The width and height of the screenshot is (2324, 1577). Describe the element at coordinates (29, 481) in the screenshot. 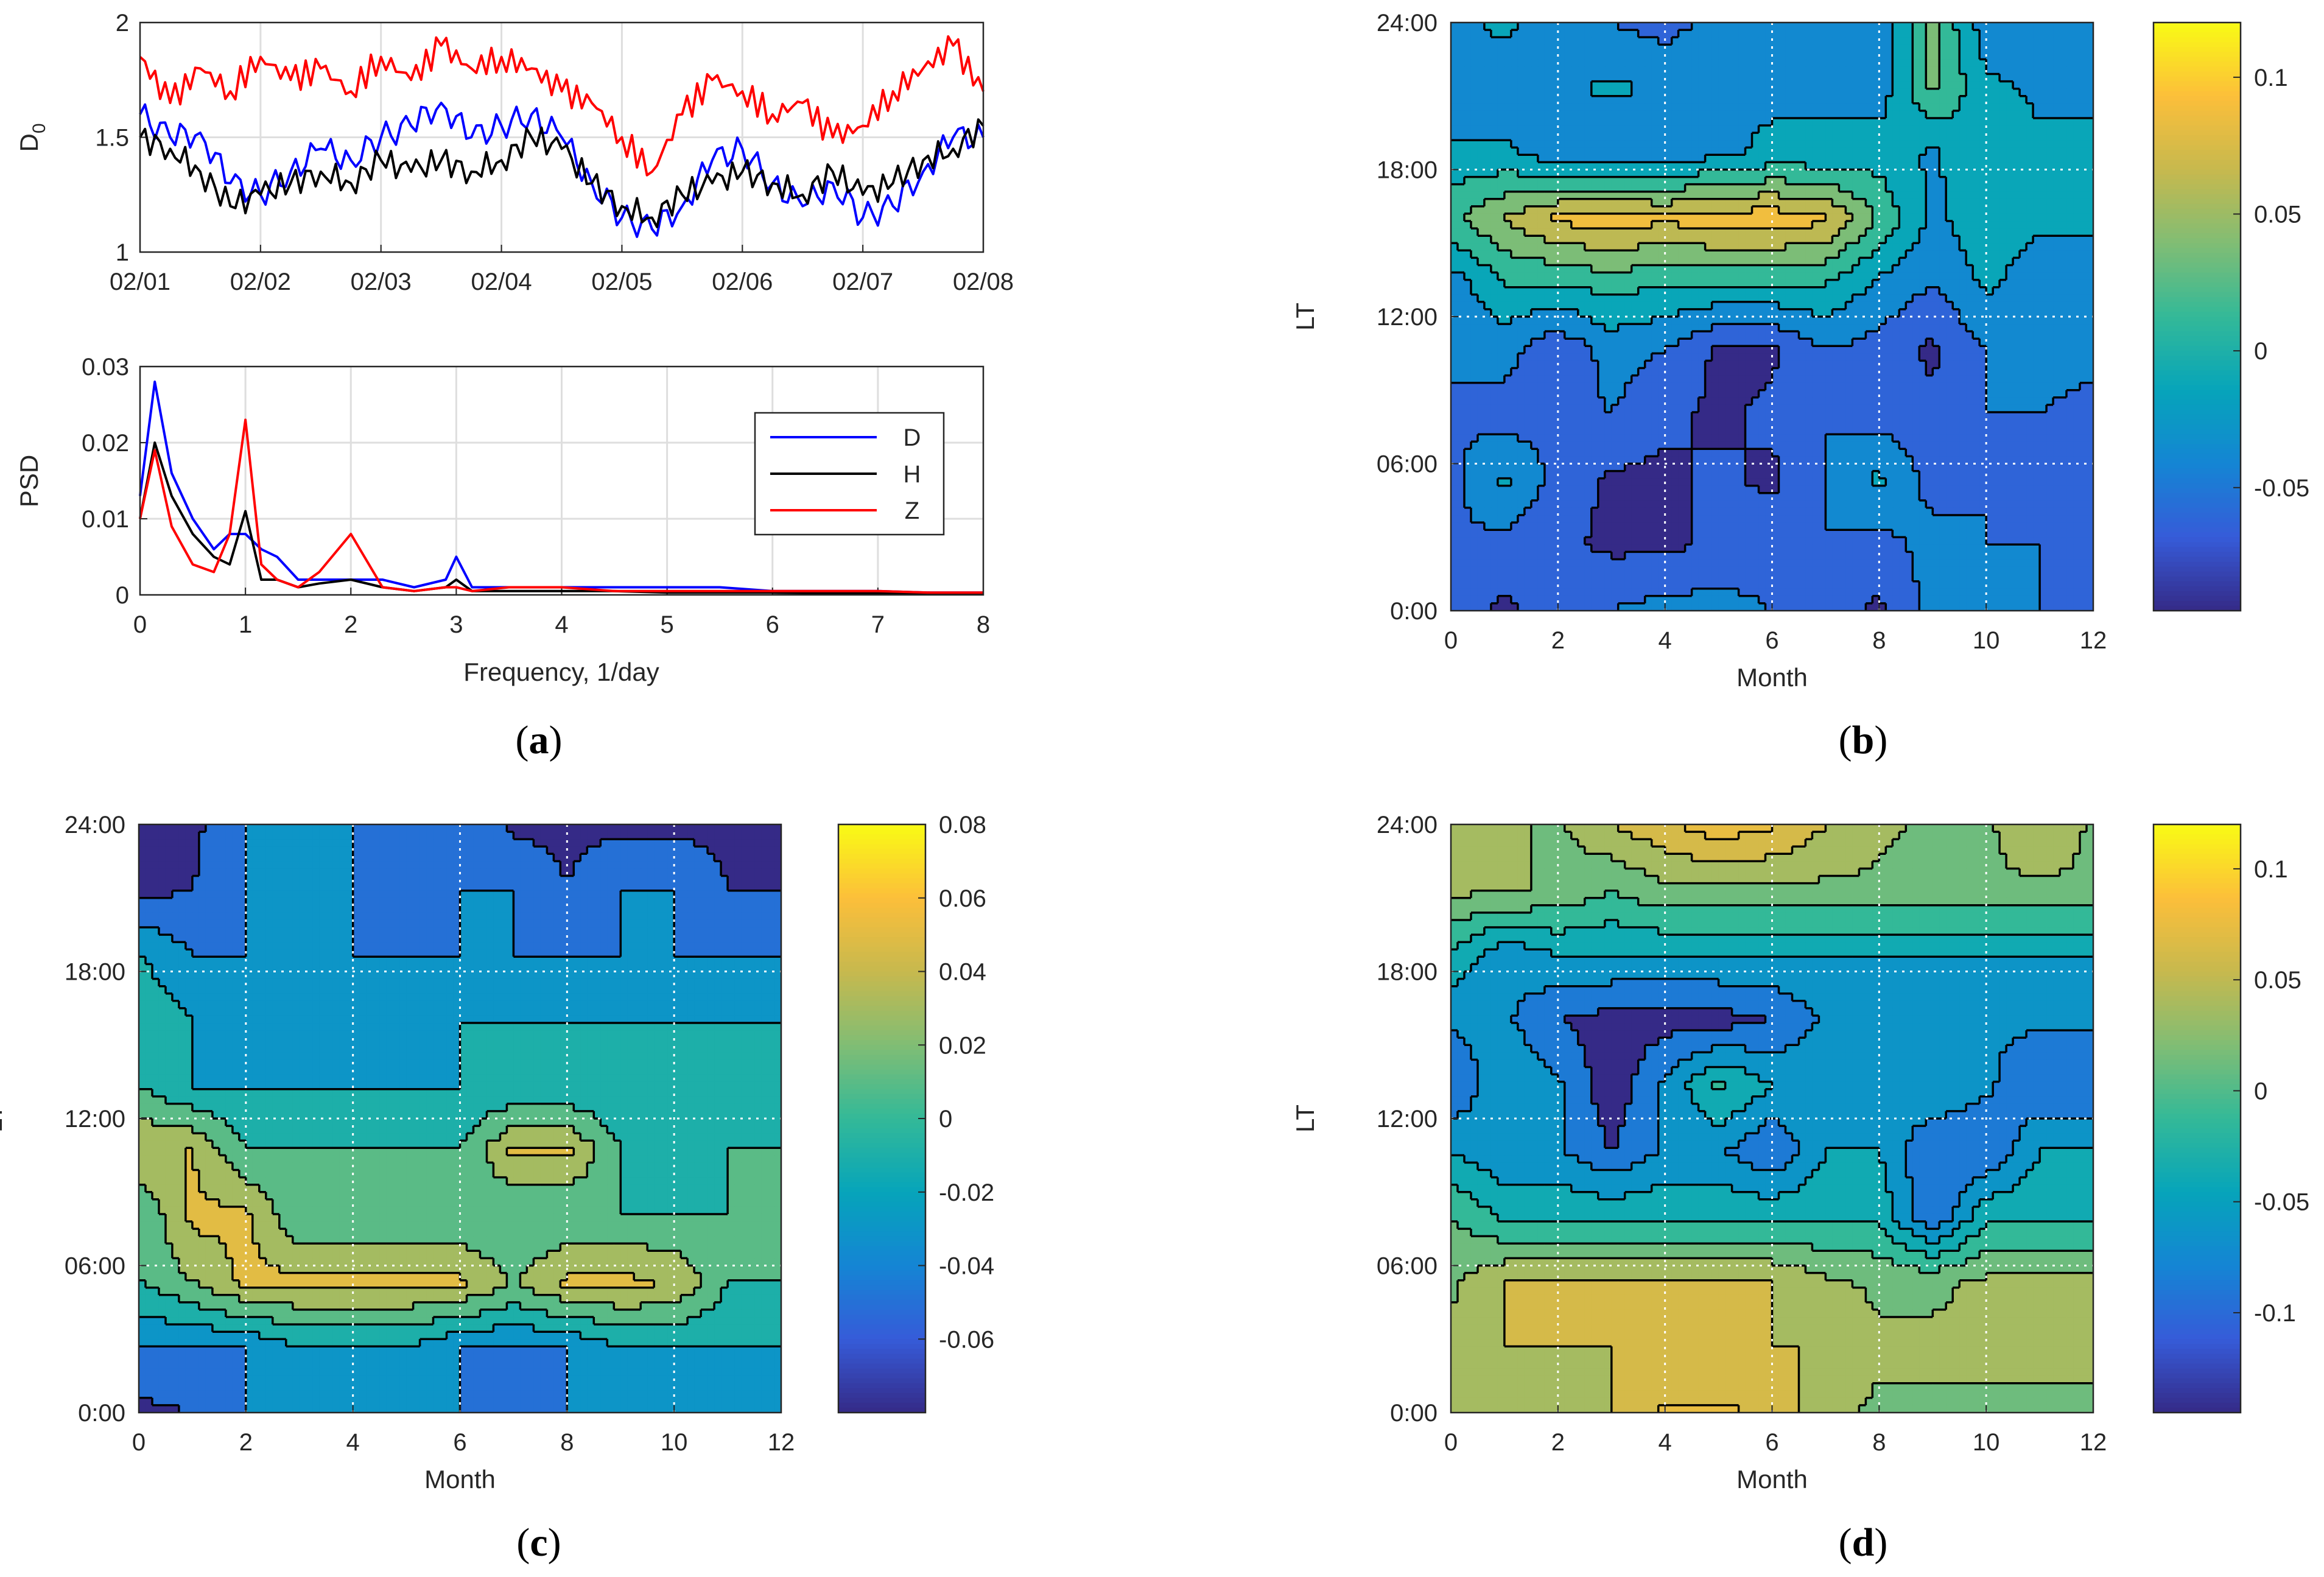

I see `y-axis-label: PSD` at that location.